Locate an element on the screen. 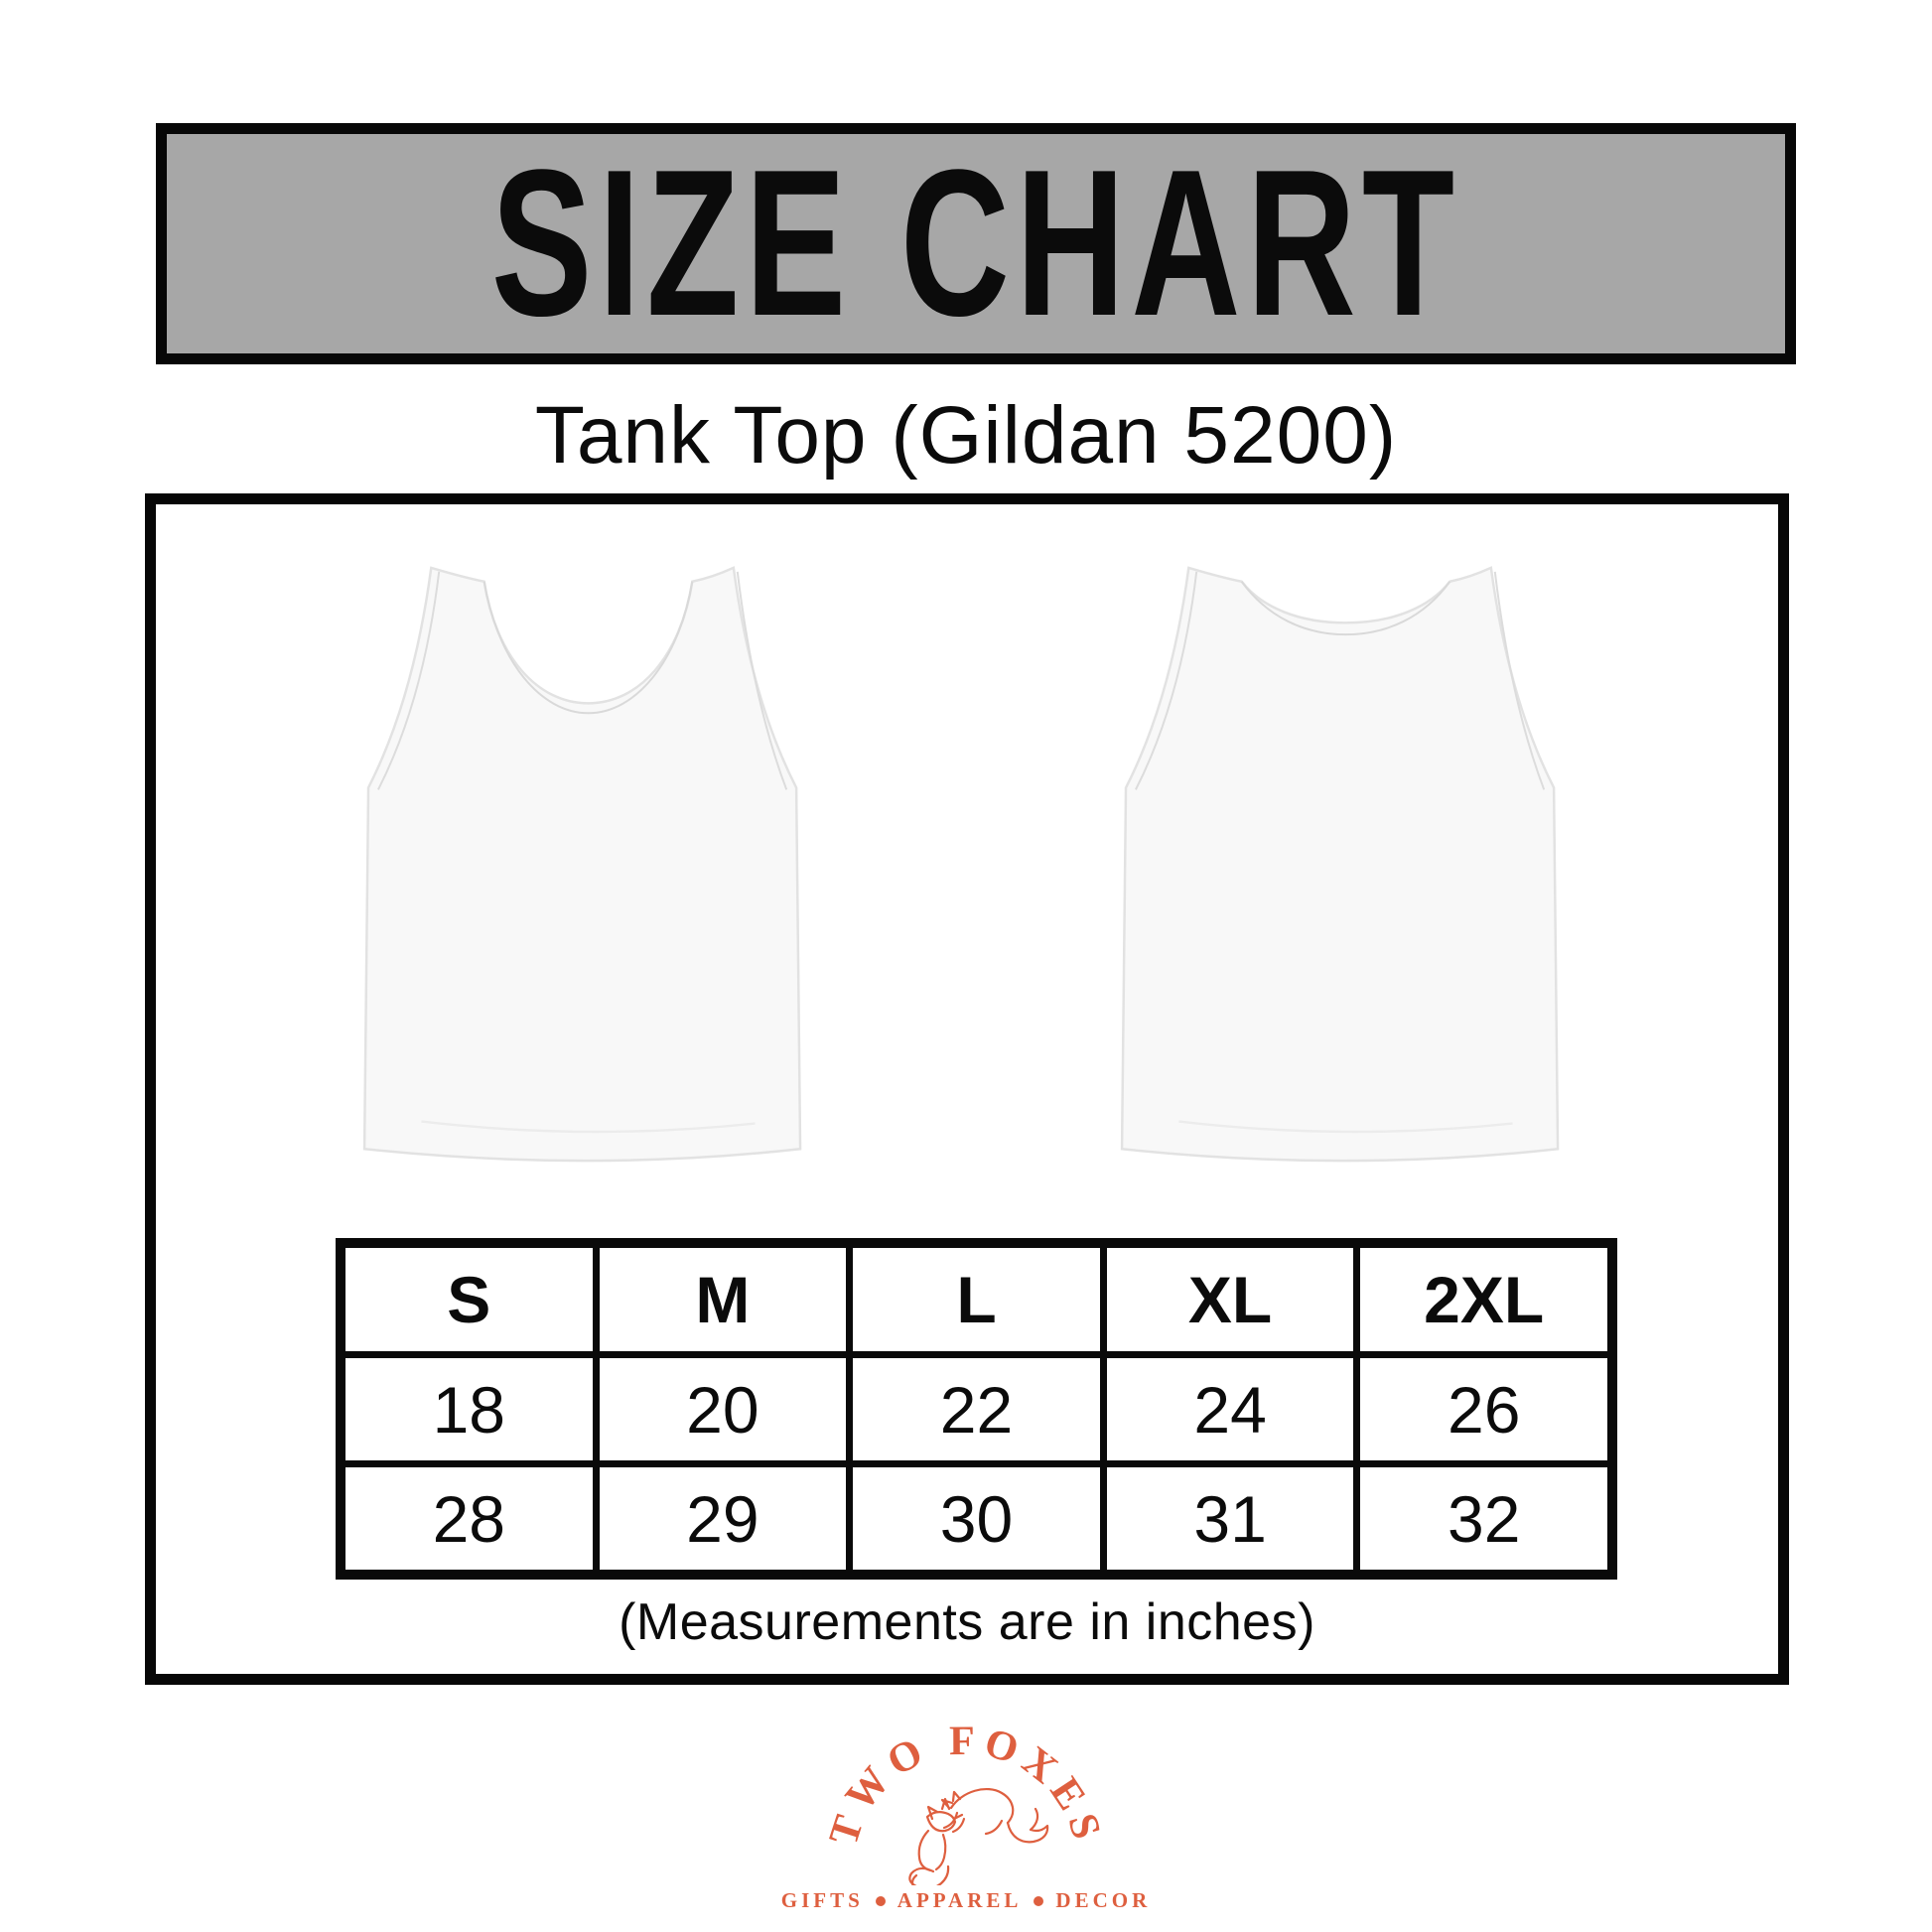 The image size is (1932, 1932). measurement-cell: 26 is located at coordinates (1485, 1409).